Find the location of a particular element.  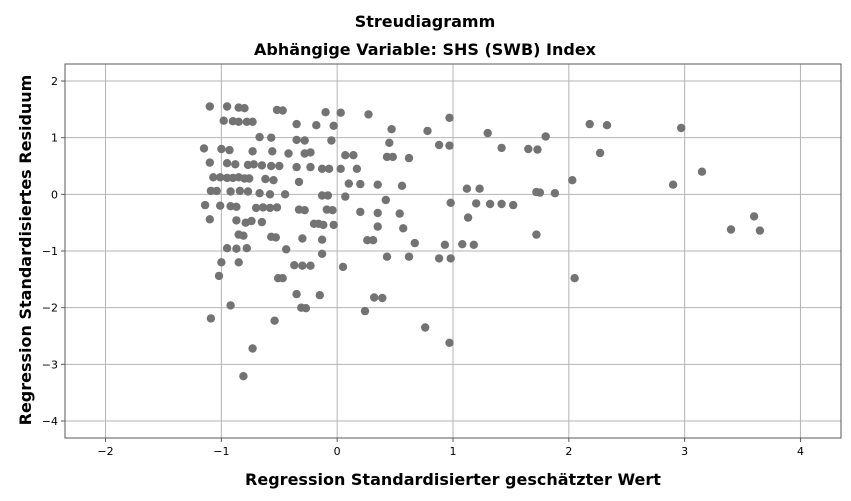

x-tick-label: −2 is located at coordinates (105, 451).